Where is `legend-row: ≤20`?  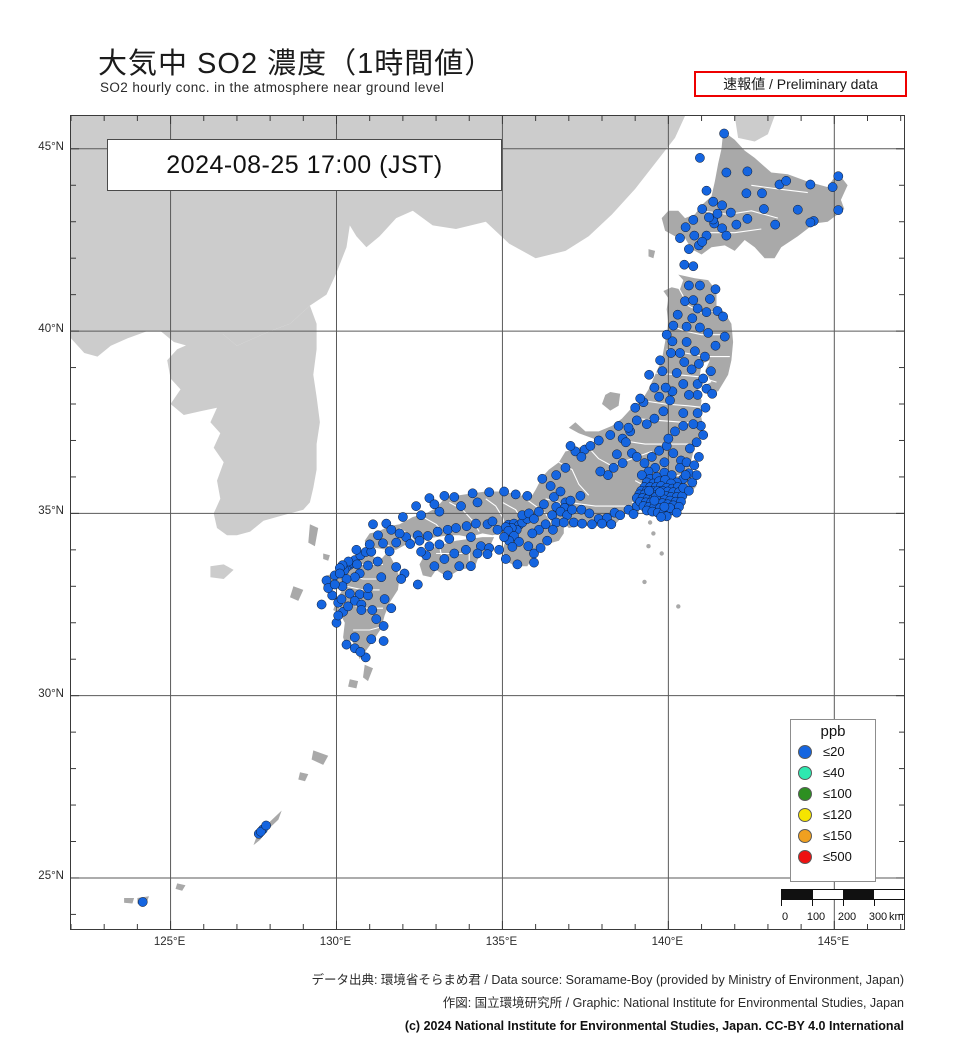 legend-row: ≤20 is located at coordinates (833, 751).